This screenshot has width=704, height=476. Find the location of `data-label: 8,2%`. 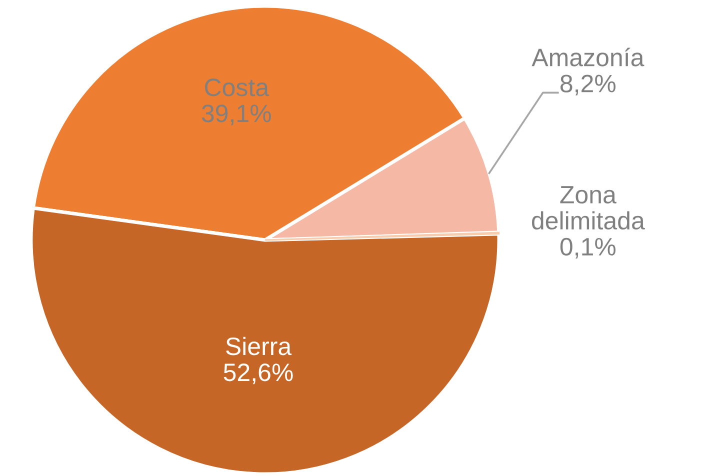

data-label: 8,2% is located at coordinates (588, 85).